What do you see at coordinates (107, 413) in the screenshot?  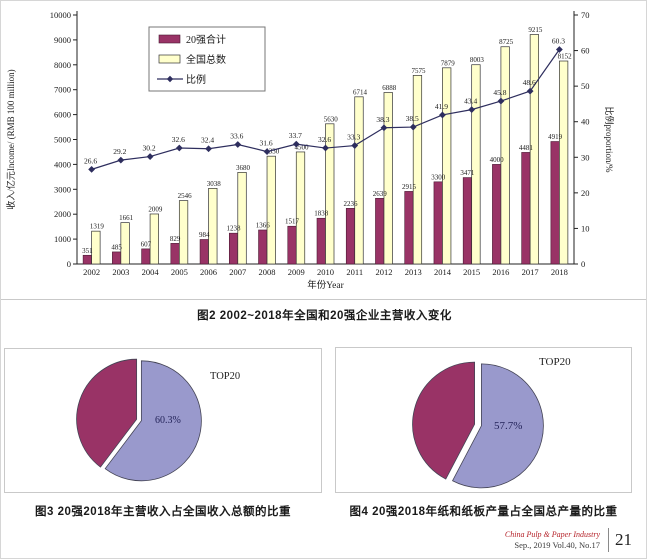 I see `pie-slice-rest` at bounding box center [107, 413].